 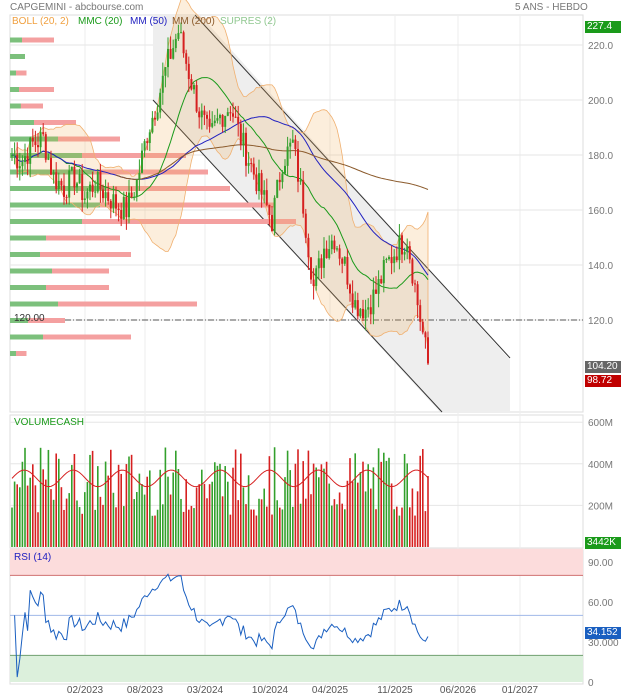 What do you see at coordinates (29, 318) in the screenshot?
I see `level-label: 120.00` at bounding box center [29, 318].